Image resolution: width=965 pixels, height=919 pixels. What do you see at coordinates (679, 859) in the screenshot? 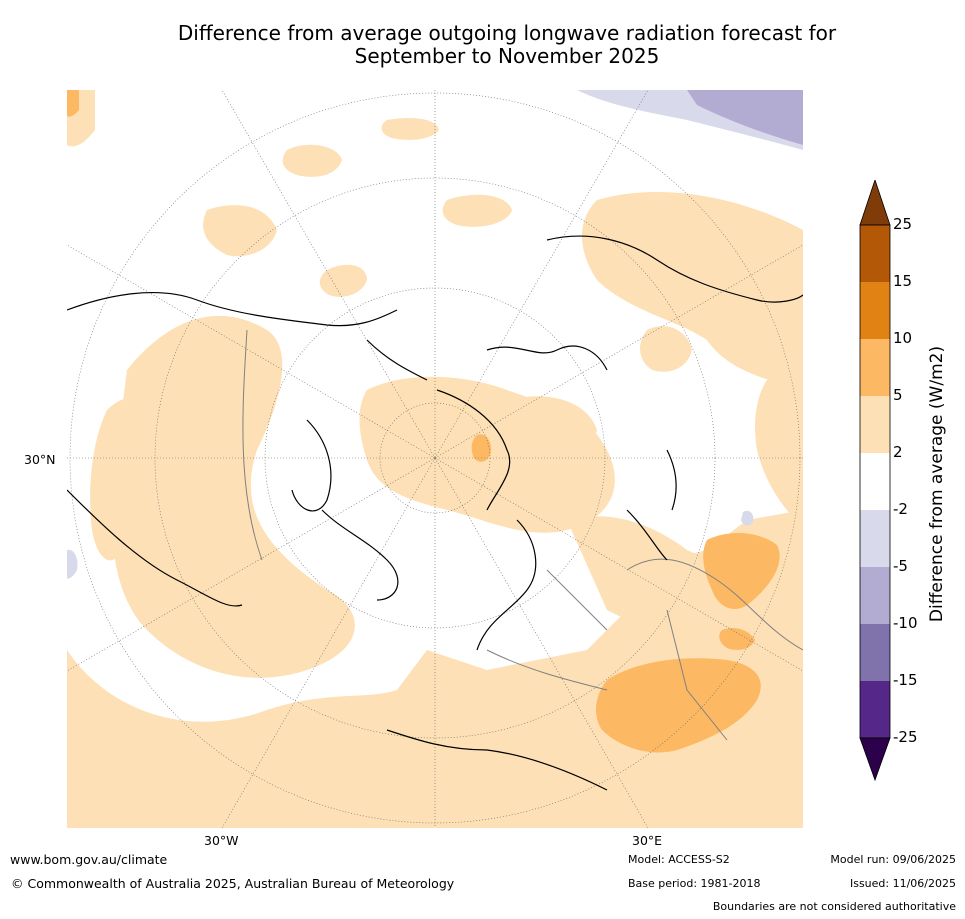
I see `model-name: Model: ACCESS-S2` at bounding box center [679, 859].